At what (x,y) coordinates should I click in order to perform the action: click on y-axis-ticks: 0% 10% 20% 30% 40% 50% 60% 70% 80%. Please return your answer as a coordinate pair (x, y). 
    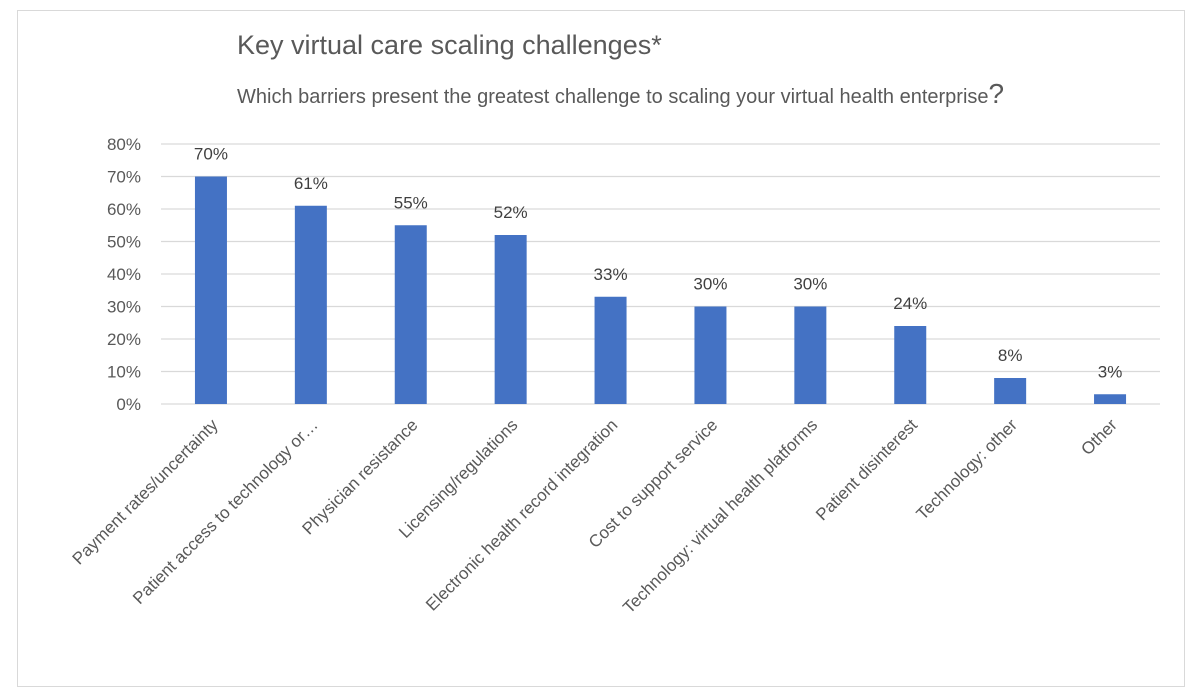
    Looking at the image, I should click on (124, 274).